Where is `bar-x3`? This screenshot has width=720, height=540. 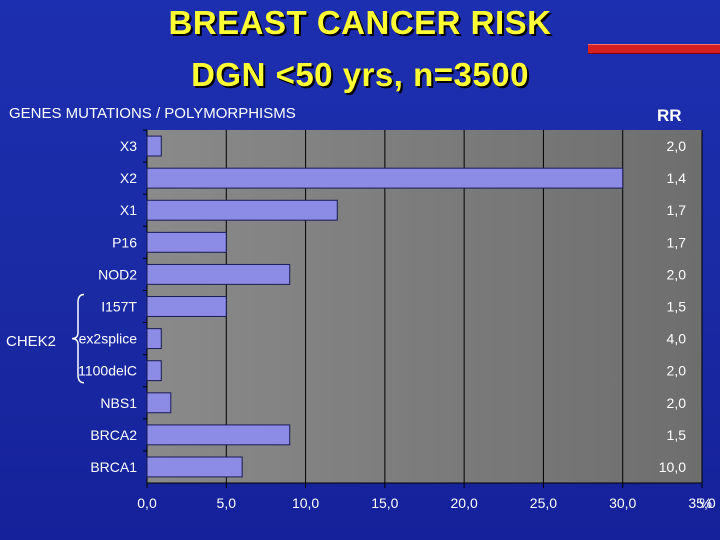 bar-x3 is located at coordinates (154, 146).